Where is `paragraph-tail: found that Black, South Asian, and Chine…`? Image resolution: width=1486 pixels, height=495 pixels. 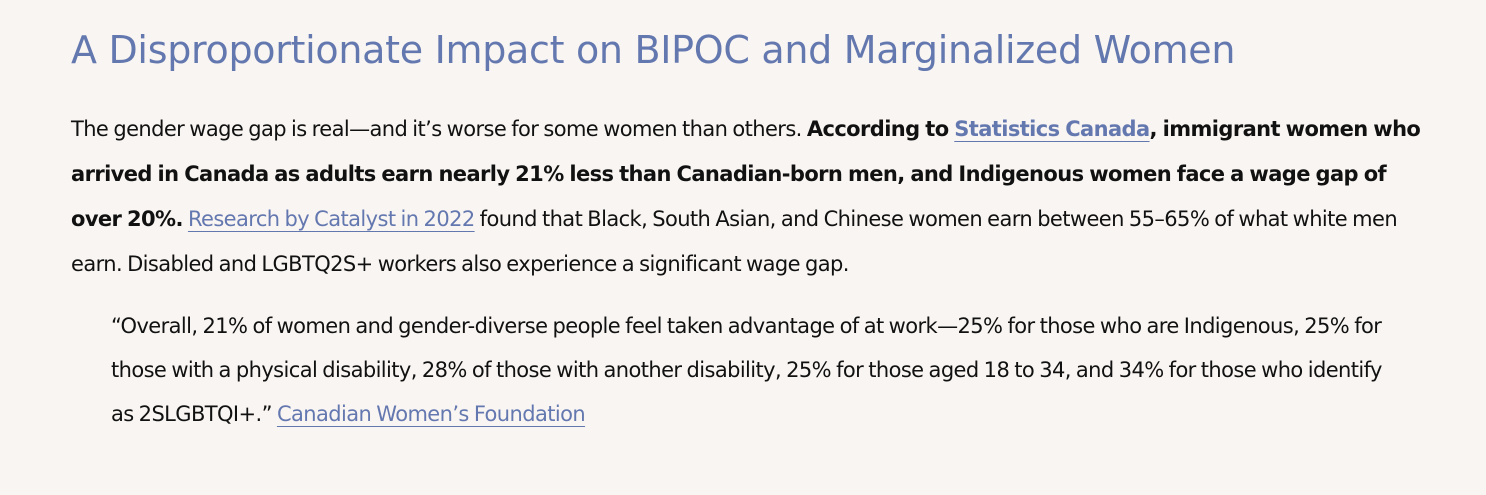 paragraph-tail: found that Black, South Asian, and Chine… is located at coordinates (734, 241).